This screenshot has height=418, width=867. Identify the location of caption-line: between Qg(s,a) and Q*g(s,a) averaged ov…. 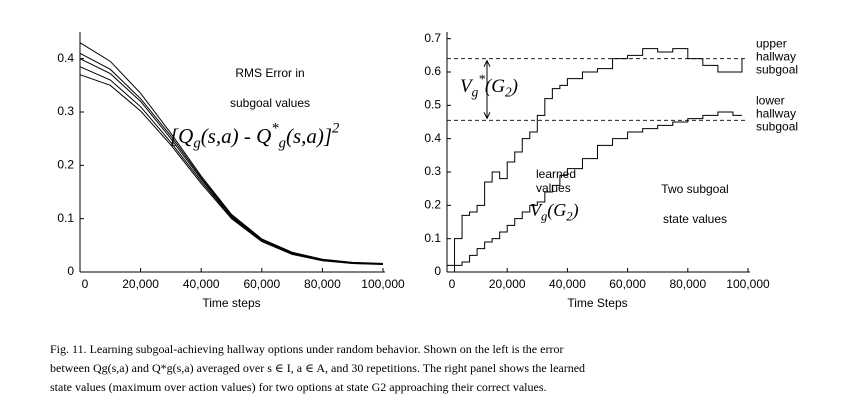
(317, 368).